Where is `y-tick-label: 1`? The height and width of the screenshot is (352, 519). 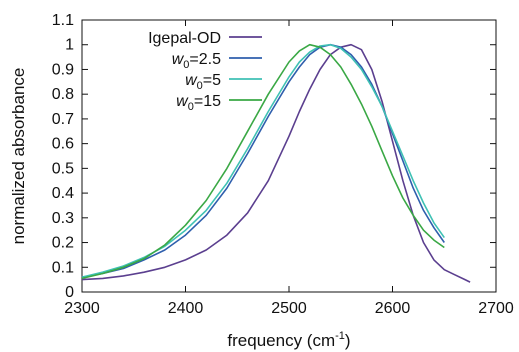
y-tick-label: 1 is located at coordinates (69, 45).